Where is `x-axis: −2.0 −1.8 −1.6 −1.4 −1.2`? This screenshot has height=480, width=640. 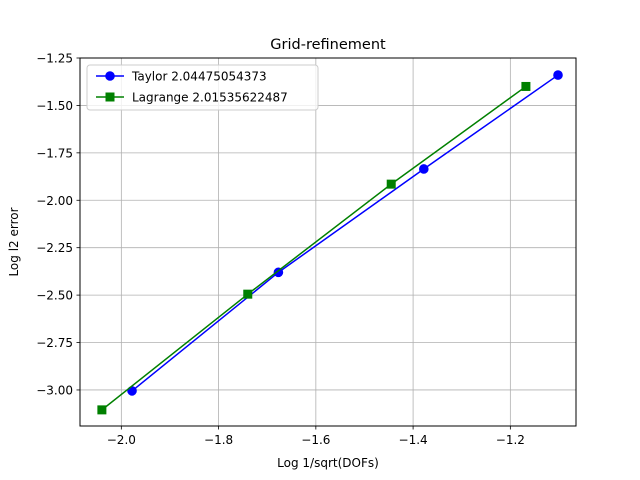 x-axis: −2.0 −1.8 −1.6 −1.4 −1.2 is located at coordinates (316, 436).